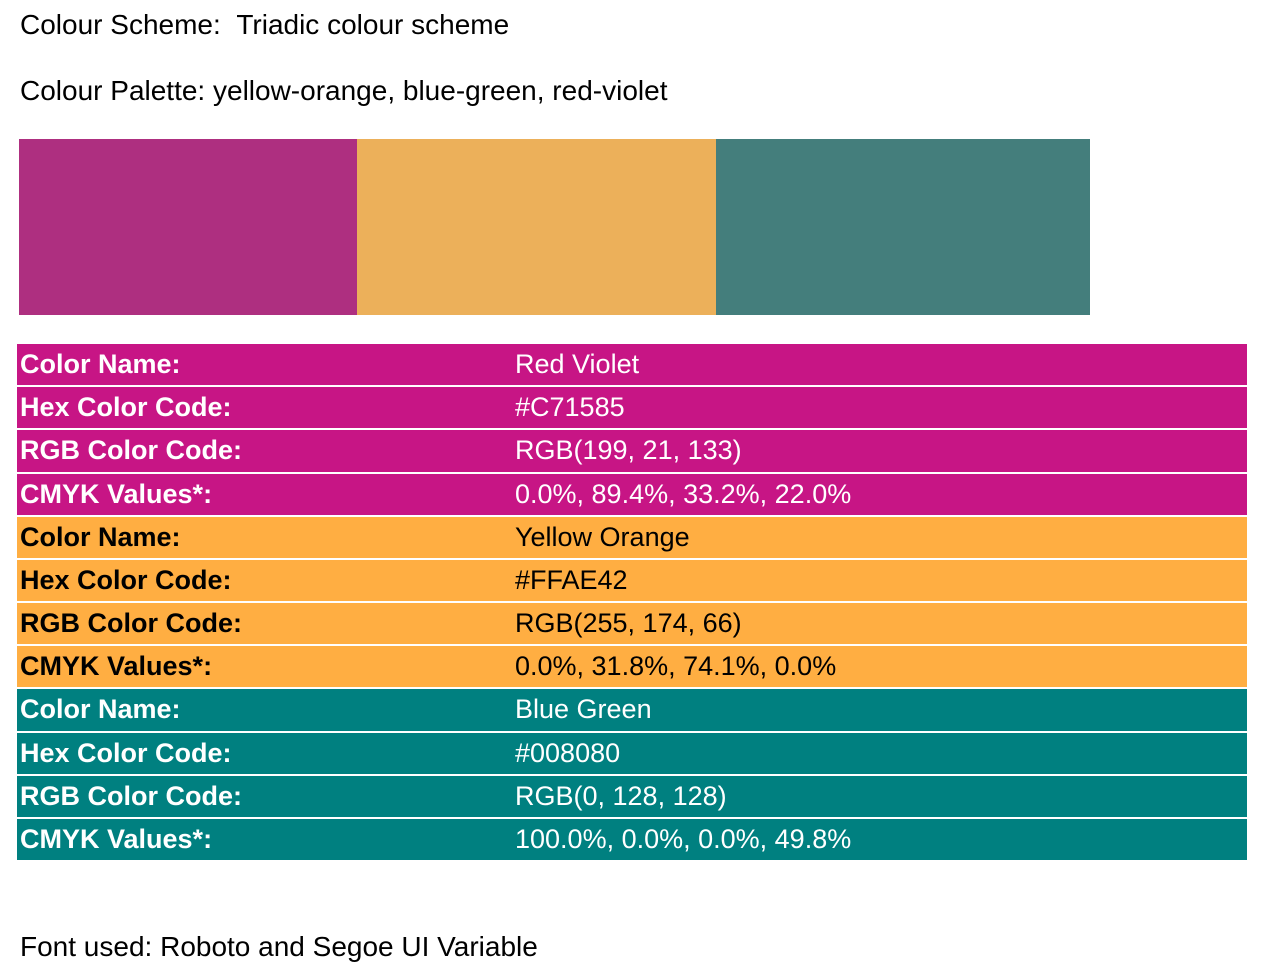 The width and height of the screenshot is (1270, 978). I want to click on row-value: RGB(0, 128, 128), so click(621, 795).